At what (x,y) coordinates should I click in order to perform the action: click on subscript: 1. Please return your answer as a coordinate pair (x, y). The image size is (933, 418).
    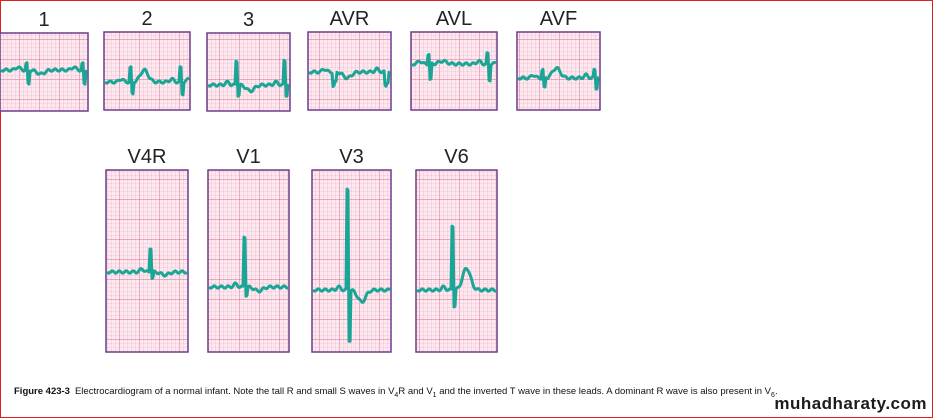
    Looking at the image, I should click on (434, 395).